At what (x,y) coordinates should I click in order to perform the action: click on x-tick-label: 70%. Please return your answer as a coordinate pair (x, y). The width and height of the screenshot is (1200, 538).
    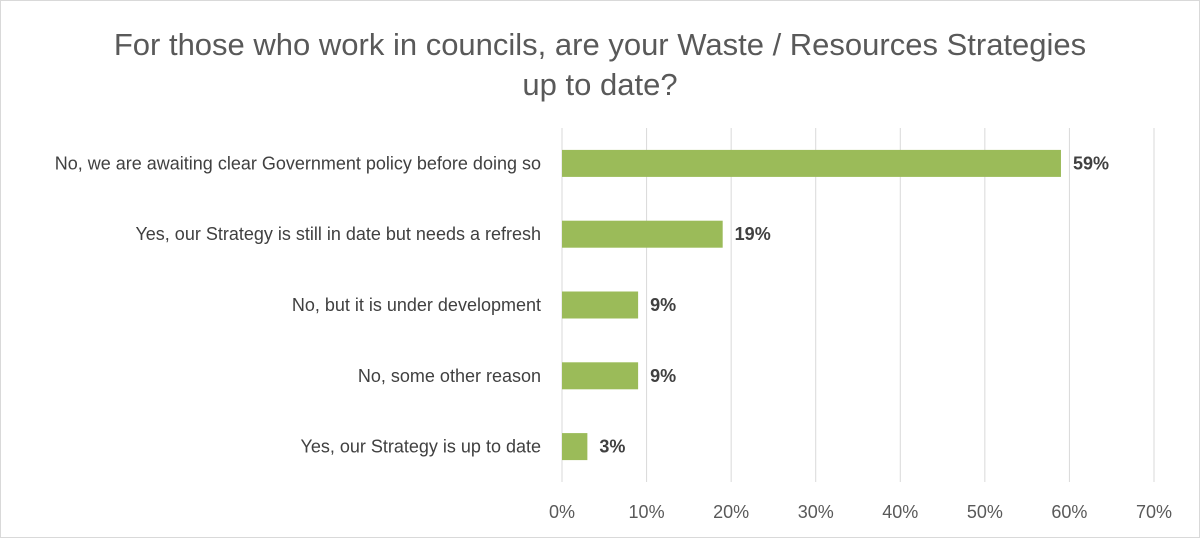
    Looking at the image, I should click on (1154, 512).